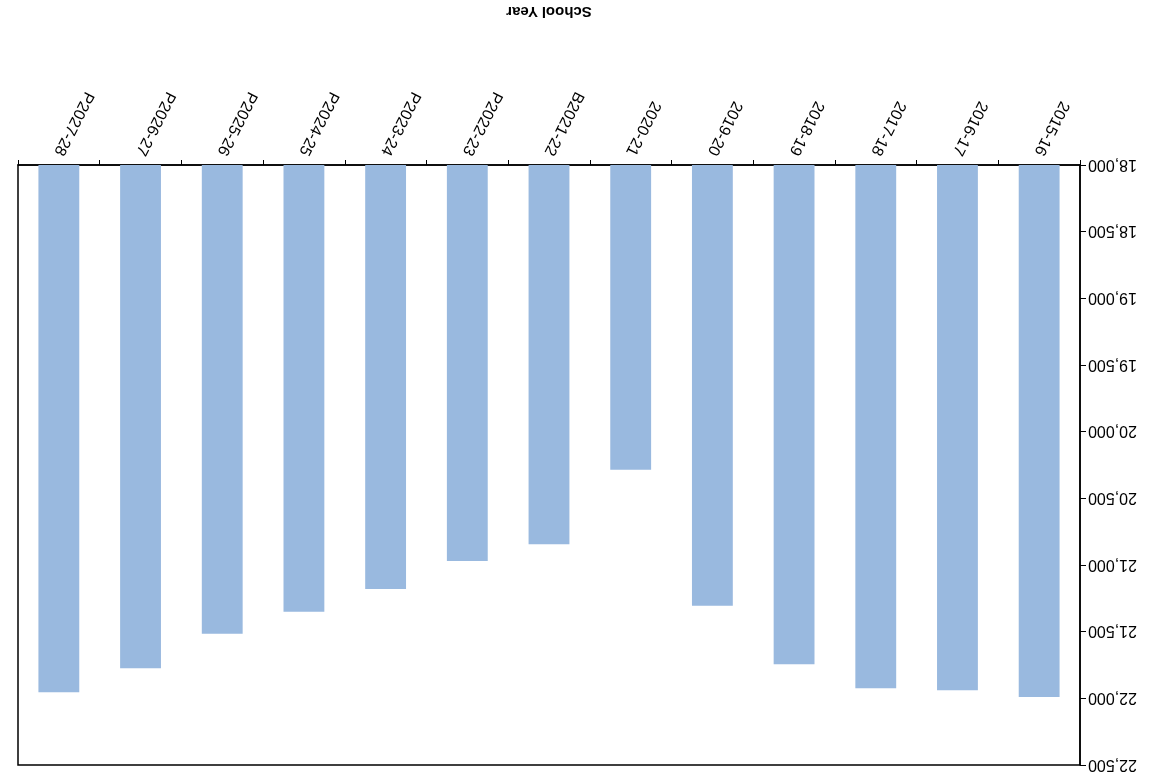  What do you see at coordinates (549, 12) in the screenshot?
I see `x-axis-title: School Year` at bounding box center [549, 12].